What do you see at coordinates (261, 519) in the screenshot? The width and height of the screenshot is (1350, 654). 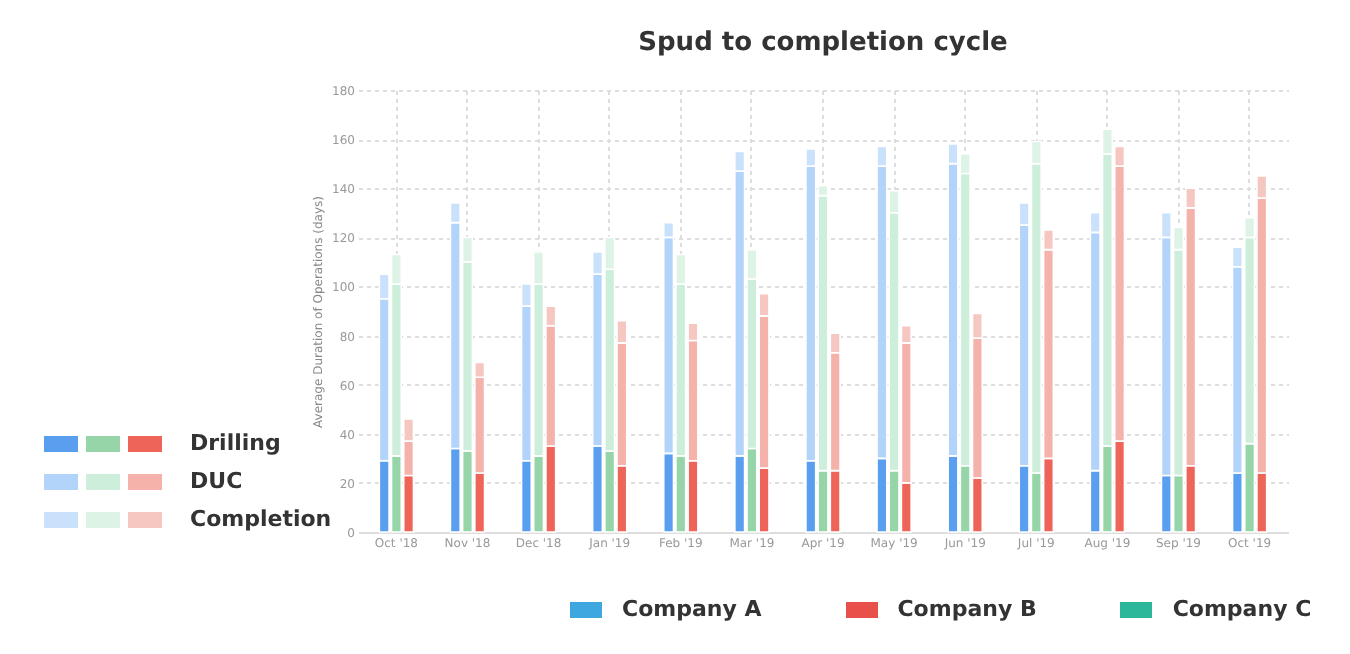 I see `legend-label: Completion` at bounding box center [261, 519].